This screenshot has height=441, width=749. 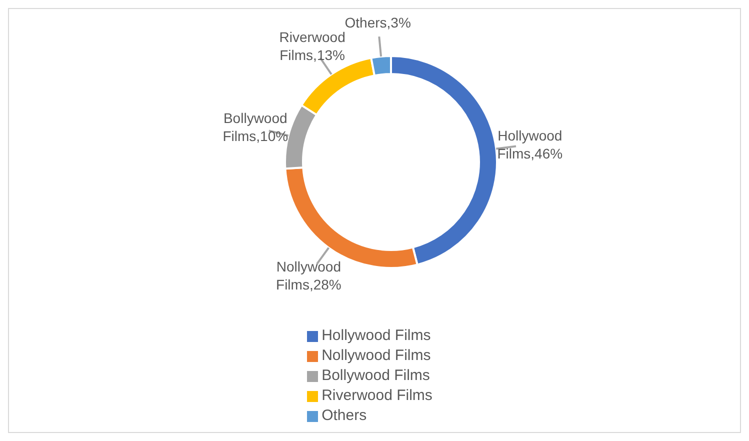 What do you see at coordinates (377, 22) in the screenshot?
I see `data-label: Others,3%` at bounding box center [377, 22].